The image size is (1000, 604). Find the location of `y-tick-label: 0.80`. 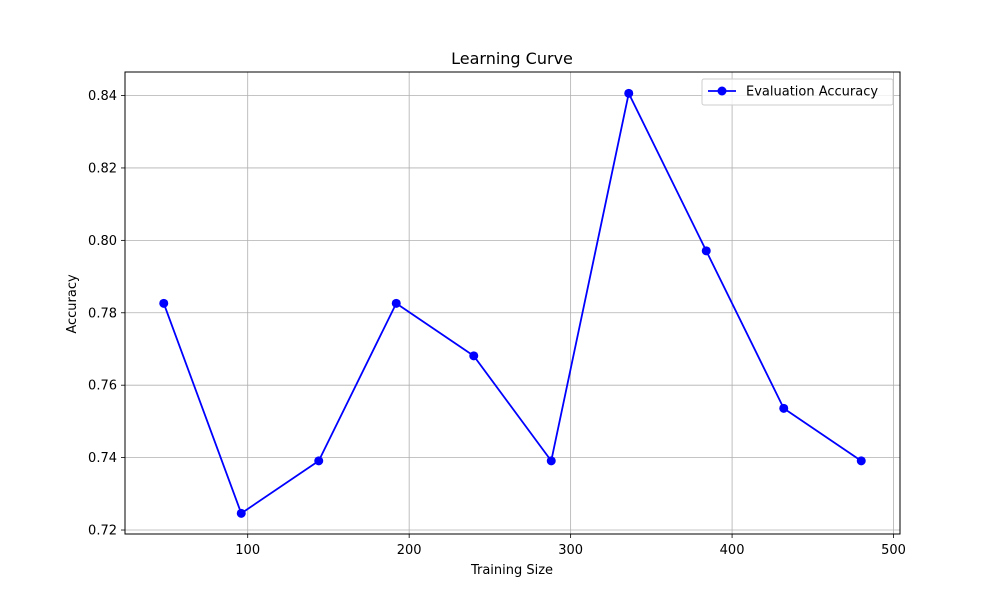

y-tick-label: 0.80 is located at coordinates (102, 241).